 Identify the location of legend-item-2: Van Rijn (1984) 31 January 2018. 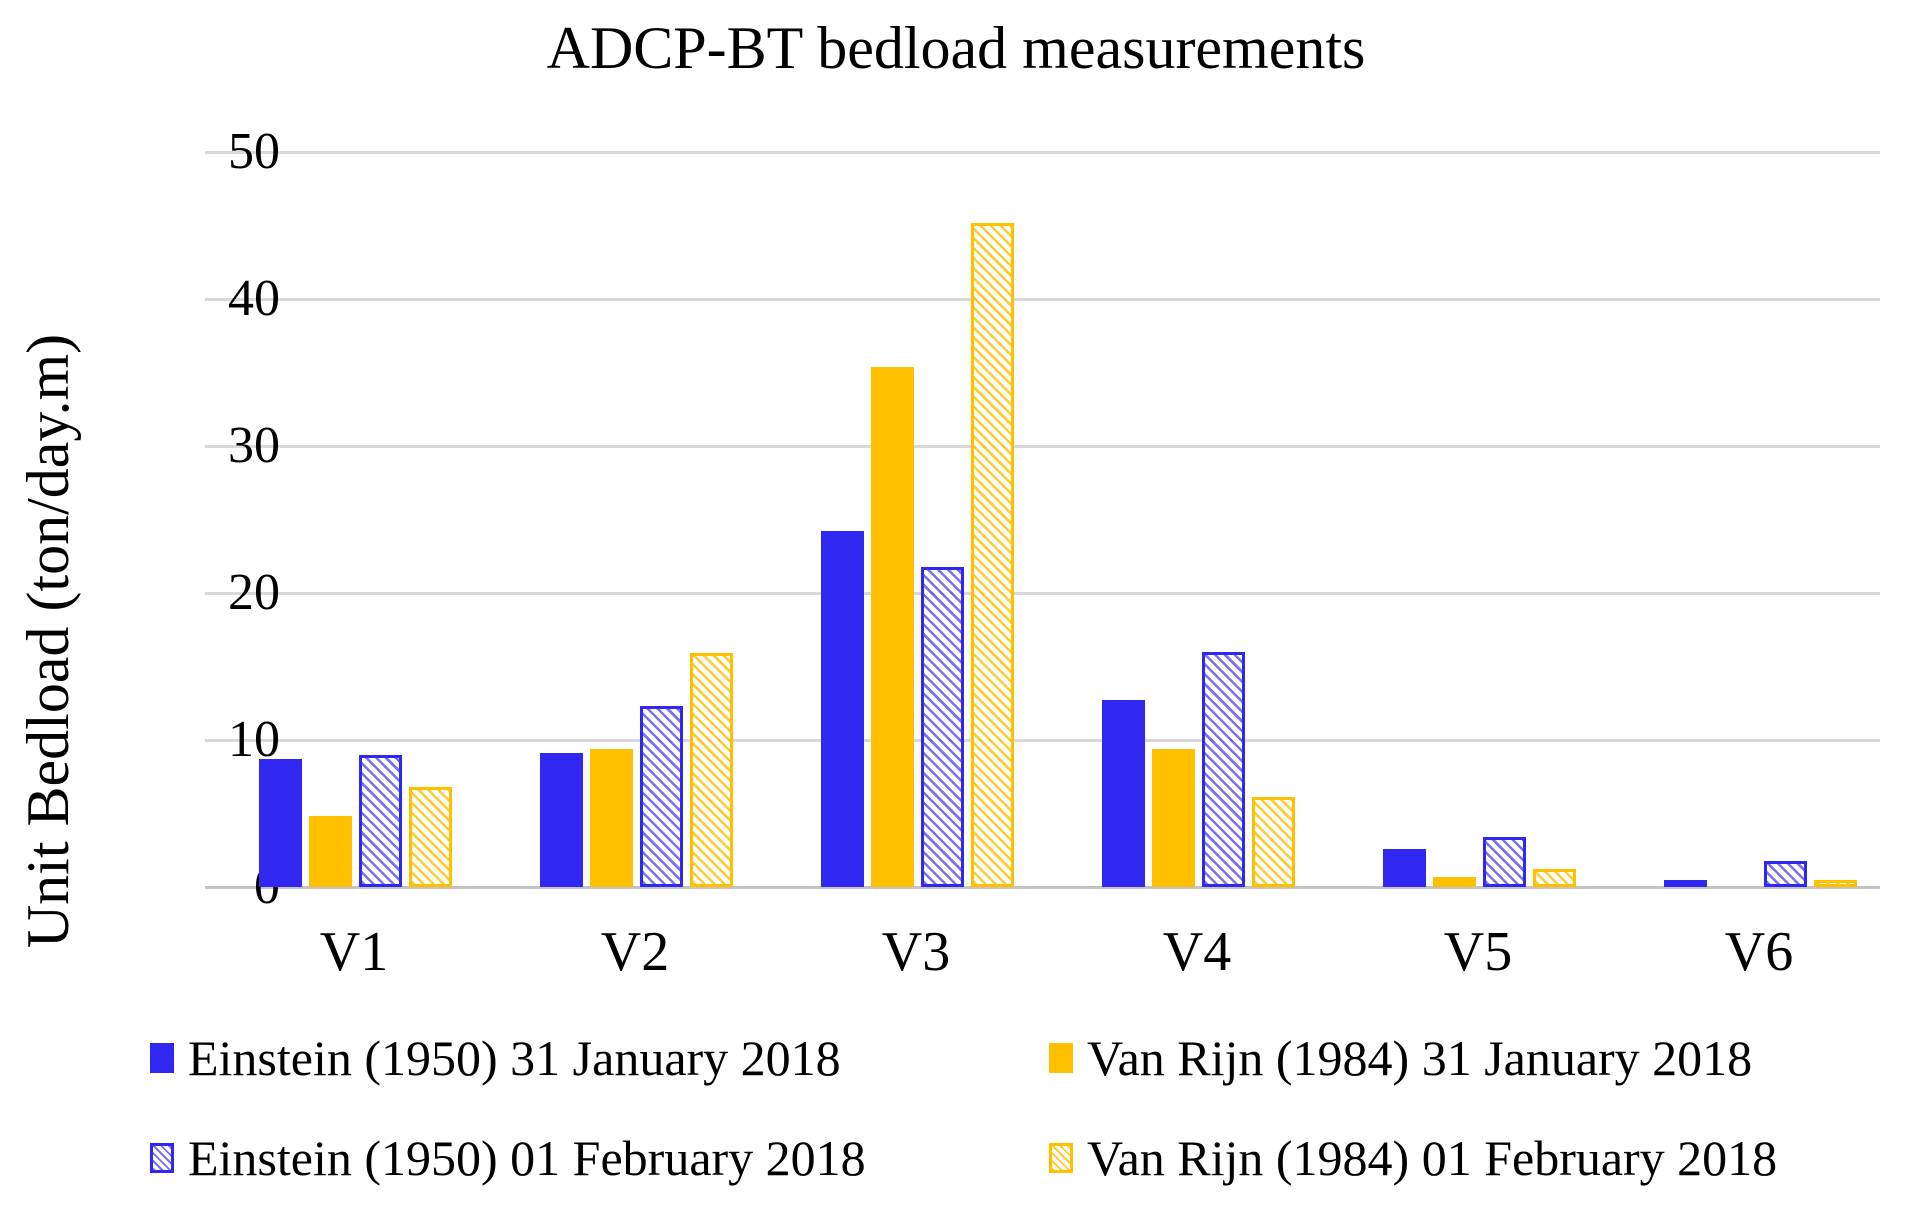
(1455, 1058).